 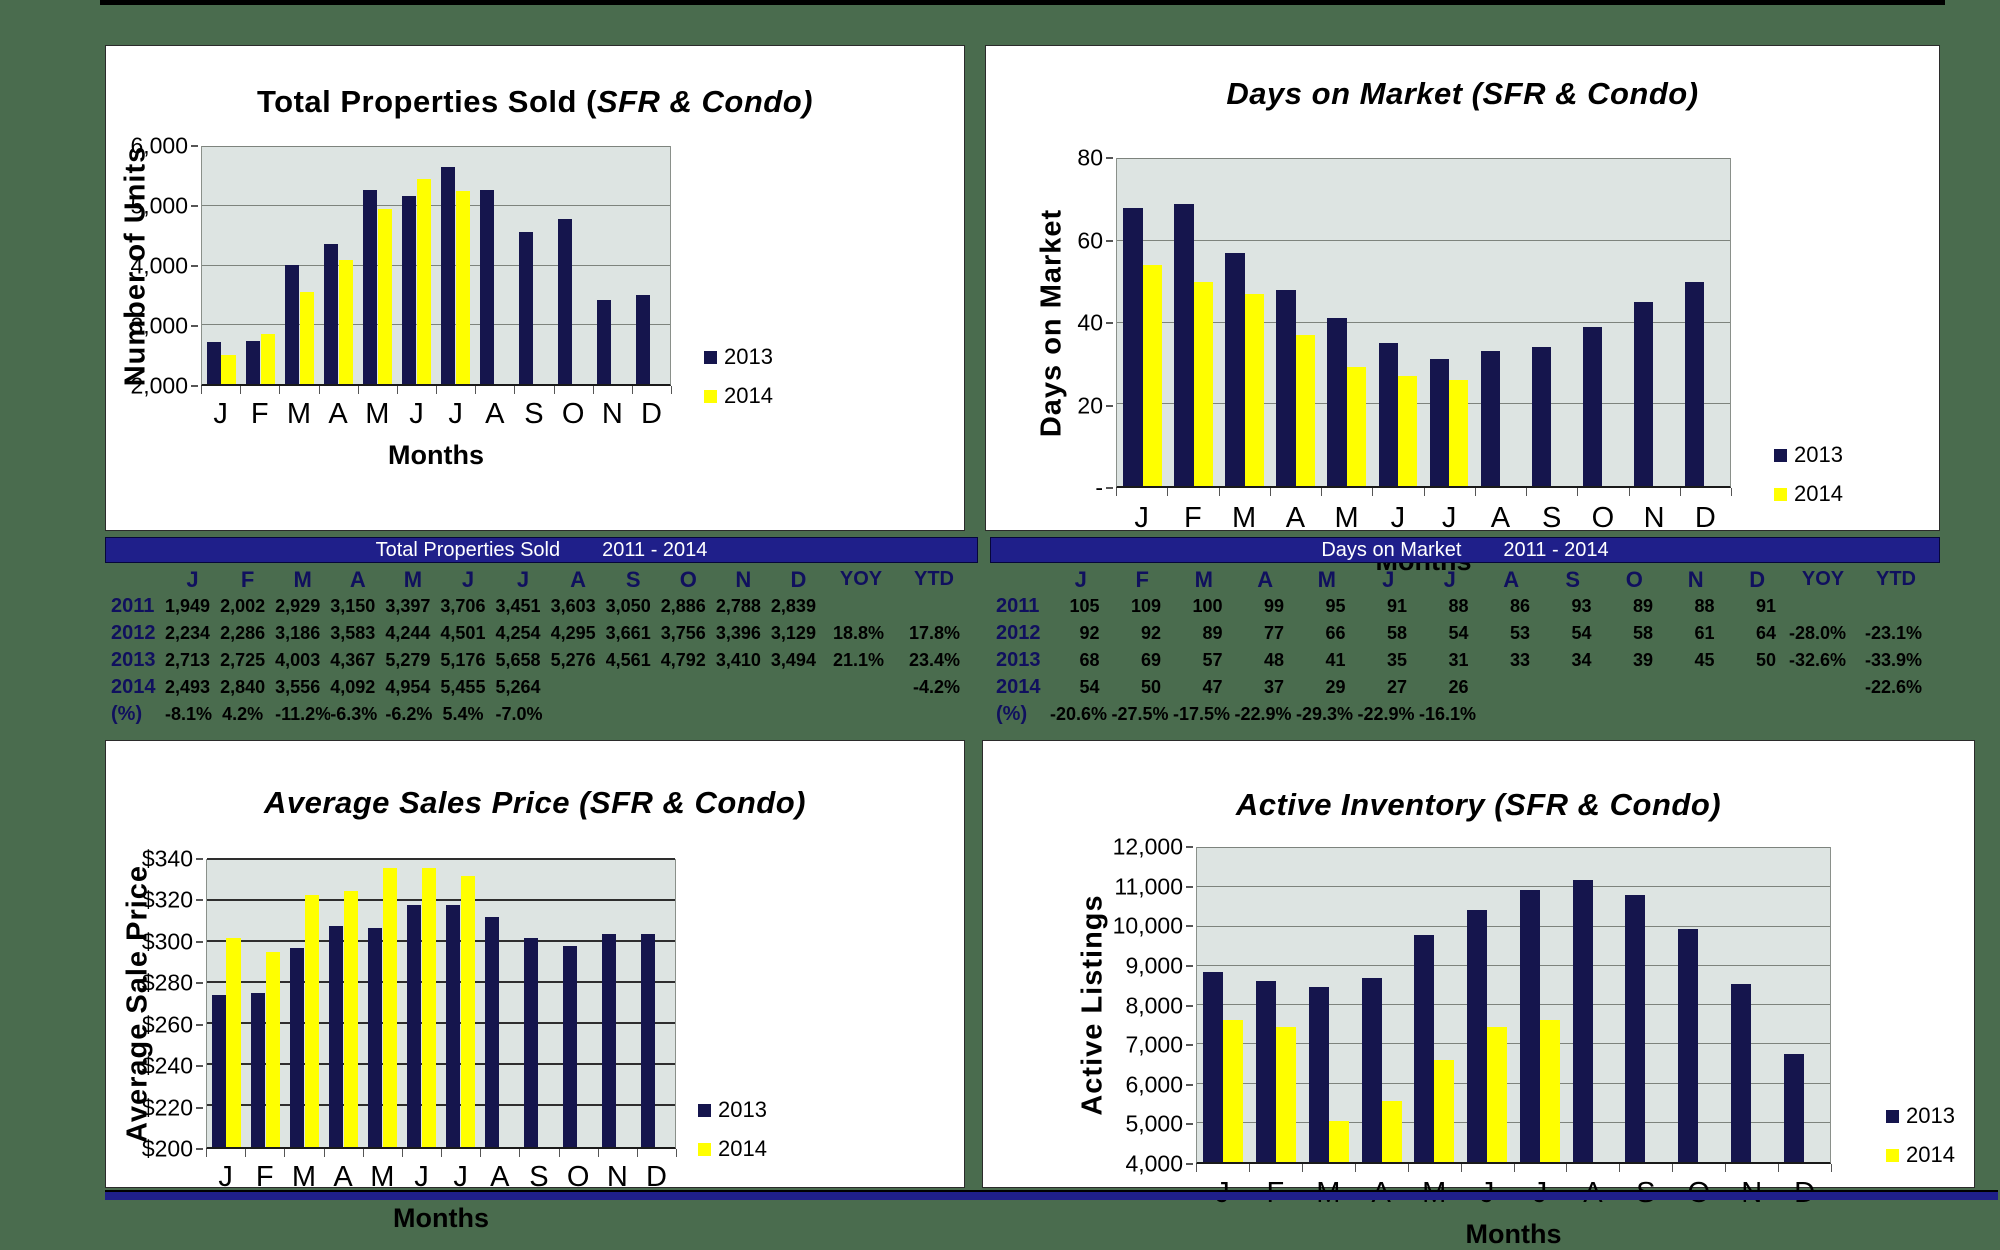 I want to click on table-cell: 4,092, so click(x=353, y=687).